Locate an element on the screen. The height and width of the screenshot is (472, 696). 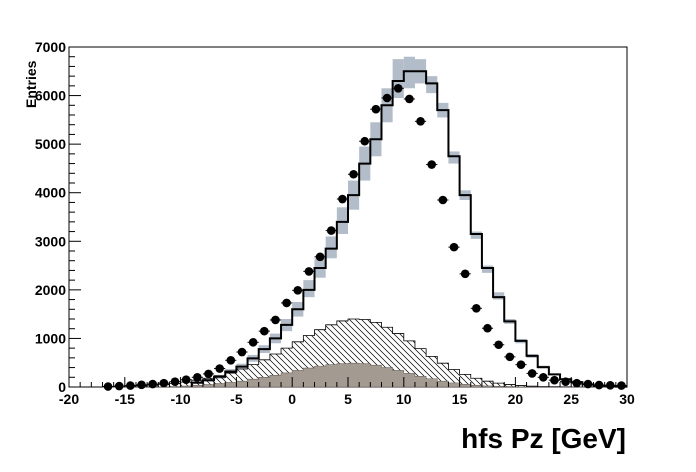
x-tick-label: 20 is located at coordinates (516, 399).